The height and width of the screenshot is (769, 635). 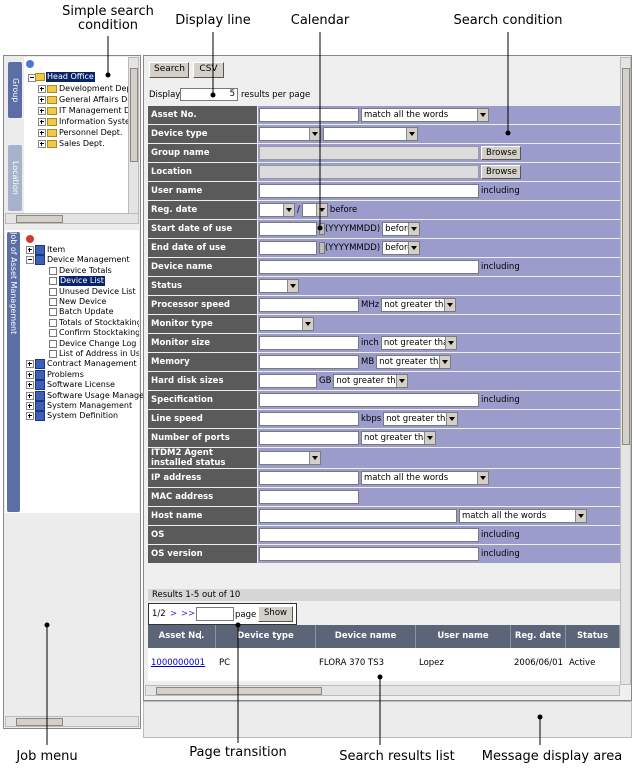 What do you see at coordinates (91, 132) in the screenshot?
I see `tree-node: Personnel Dept.` at bounding box center [91, 132].